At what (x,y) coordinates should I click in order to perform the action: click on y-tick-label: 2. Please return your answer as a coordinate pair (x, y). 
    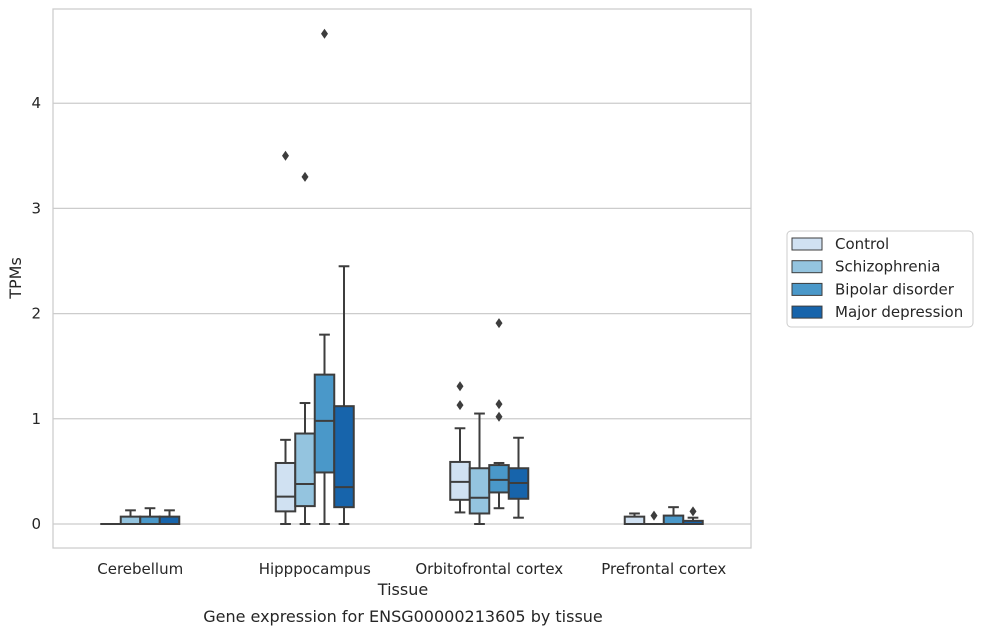
    Looking at the image, I should click on (36, 314).